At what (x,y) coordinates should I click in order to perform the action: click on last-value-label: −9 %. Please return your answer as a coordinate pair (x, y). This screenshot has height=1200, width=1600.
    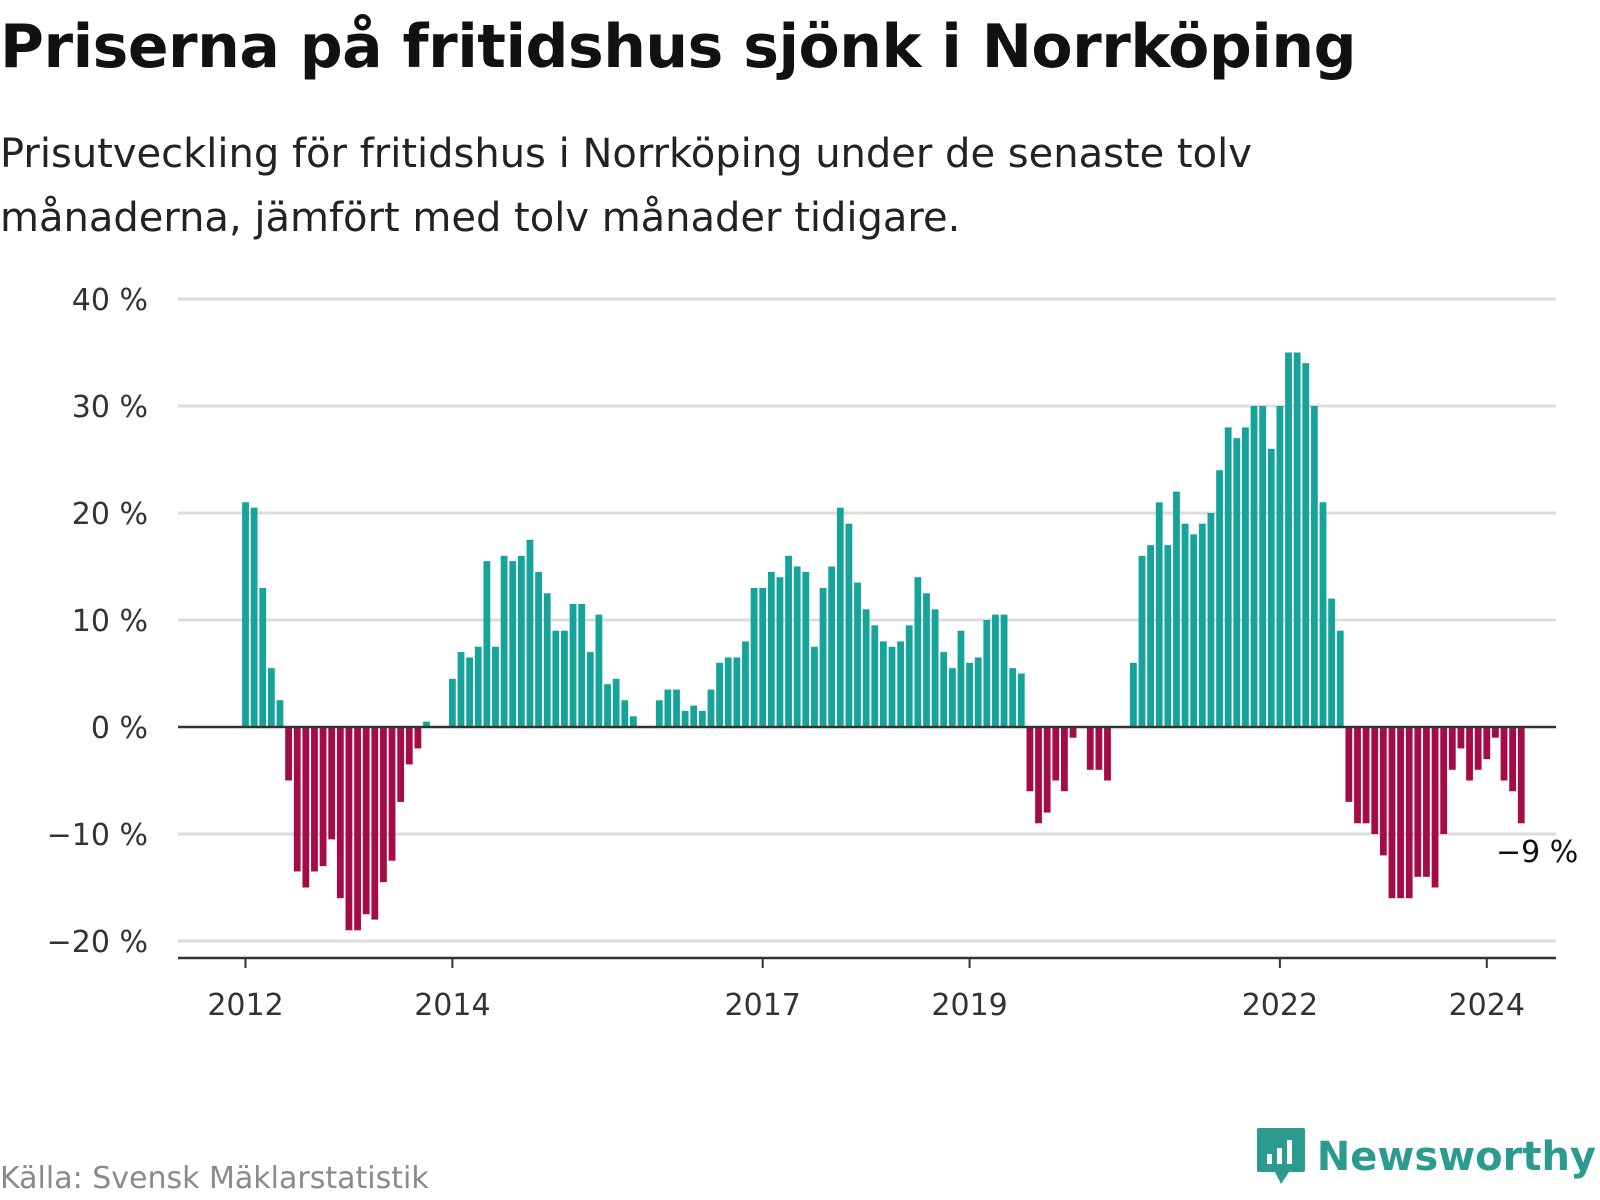
    Looking at the image, I should click on (1537, 852).